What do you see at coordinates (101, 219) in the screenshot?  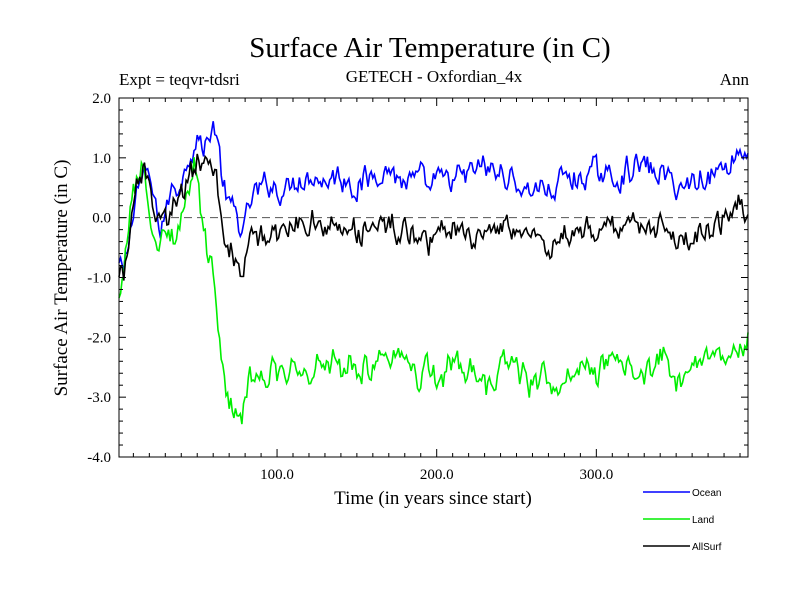 I see `y-tick-label: 0.0` at bounding box center [101, 219].